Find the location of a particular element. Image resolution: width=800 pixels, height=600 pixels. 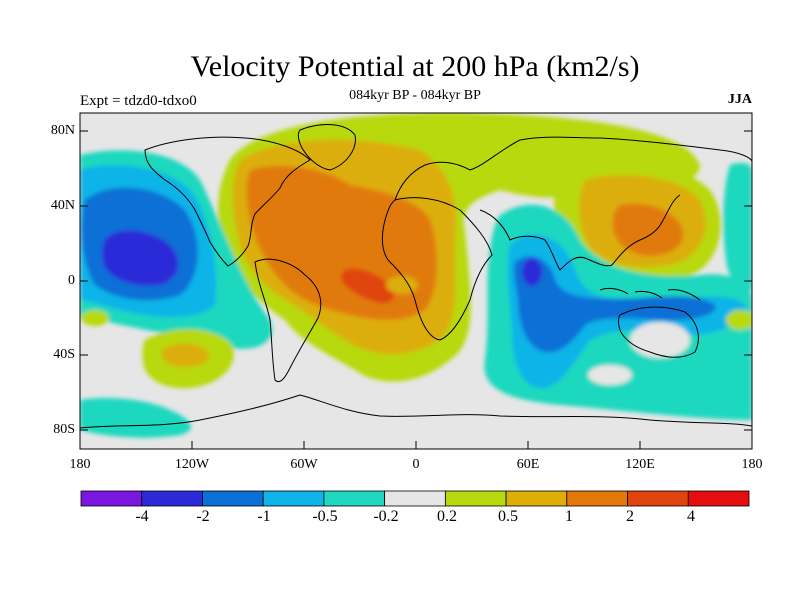

coastline-greenland is located at coordinates (326, 147).